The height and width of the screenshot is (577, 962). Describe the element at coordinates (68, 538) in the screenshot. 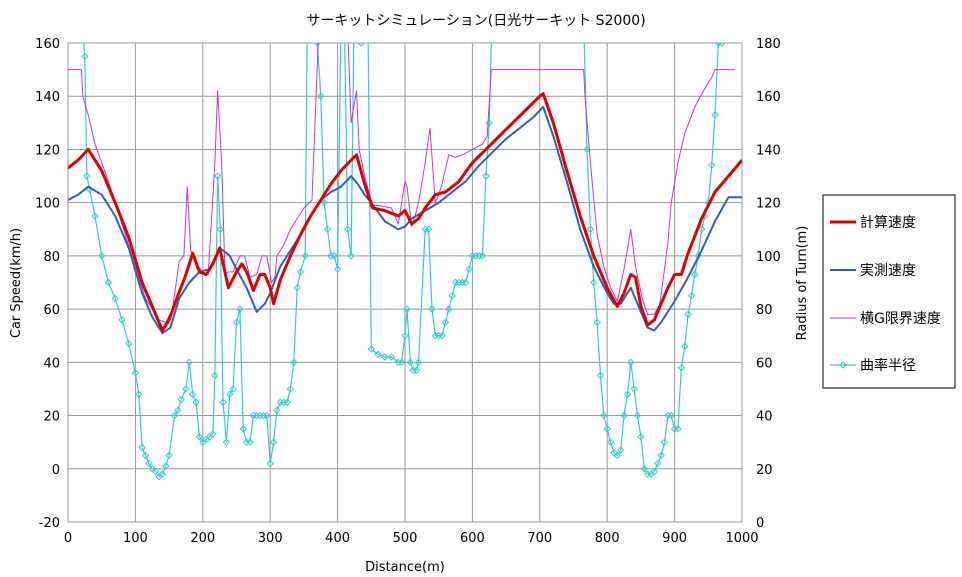

I see `x-tick-label: 0` at that location.